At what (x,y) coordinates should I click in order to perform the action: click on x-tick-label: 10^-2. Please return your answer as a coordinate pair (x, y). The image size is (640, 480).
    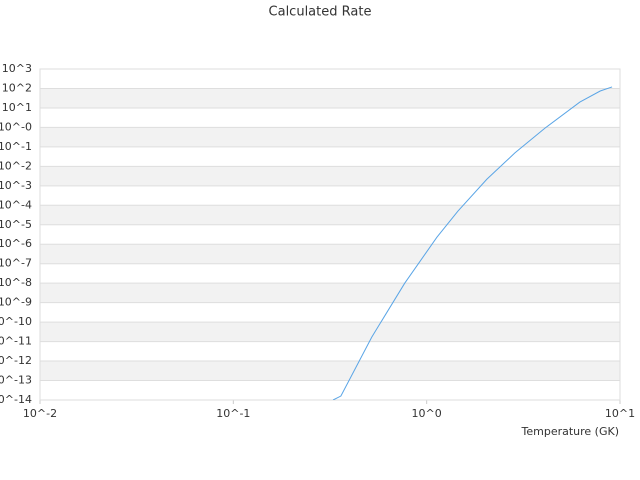
    Looking at the image, I should click on (40, 413).